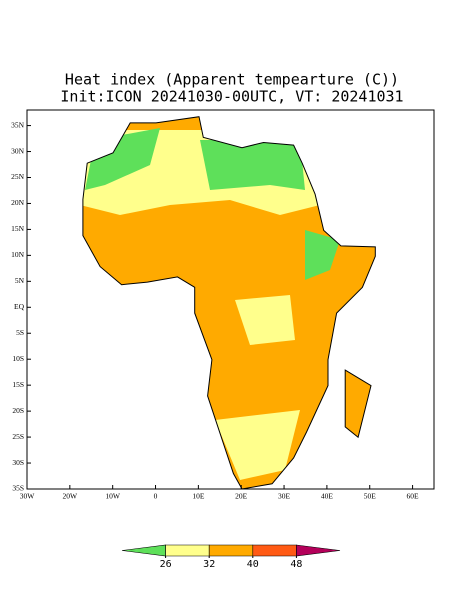 The width and height of the screenshot is (463, 600). I want to click on lat-tick-label: EQ, so click(19, 306).